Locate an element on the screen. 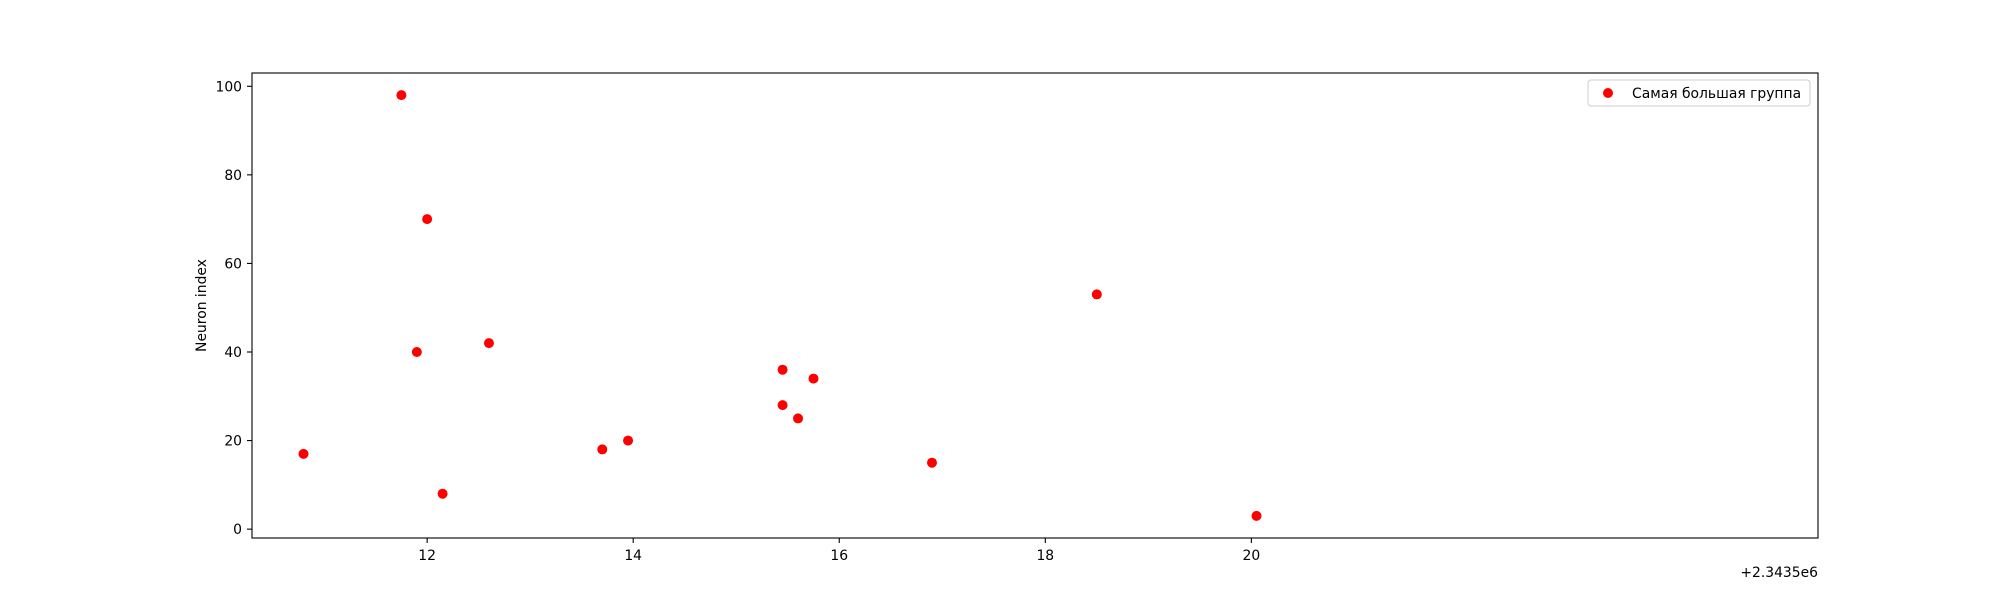  legend-box is located at coordinates (1699, 93).